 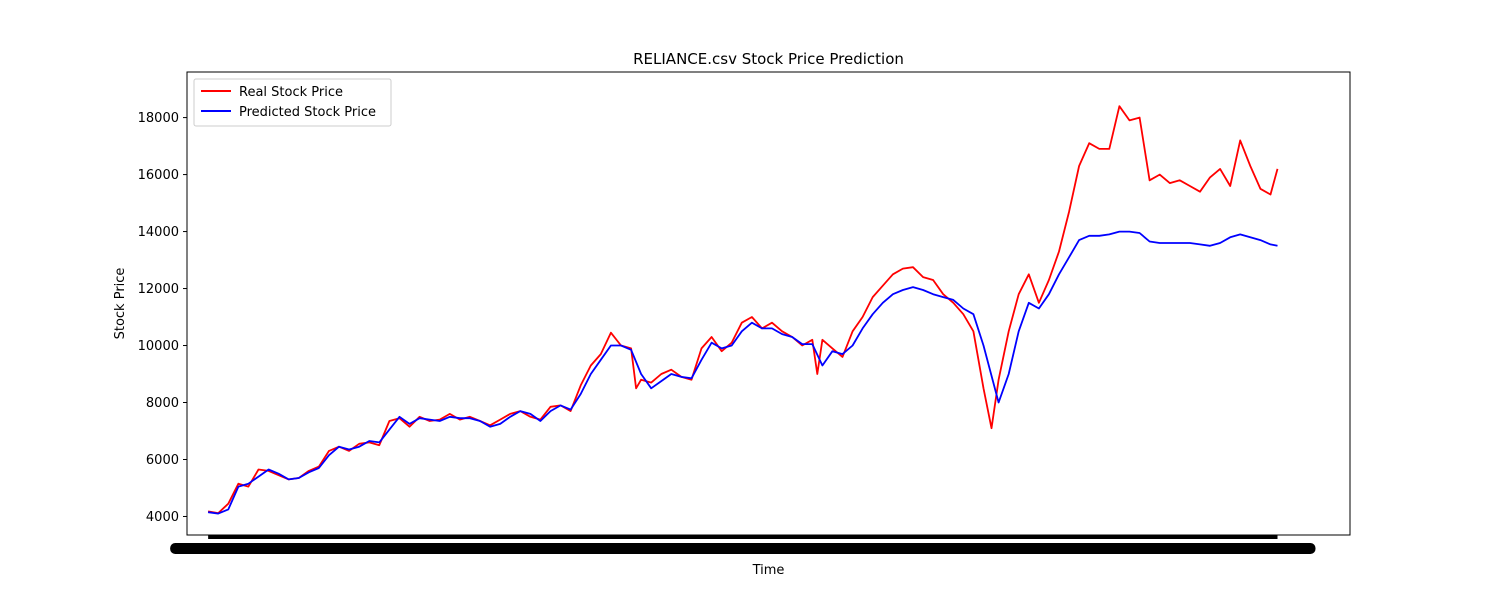 I want to click on y-tick-label: 6000, so click(x=162, y=460).